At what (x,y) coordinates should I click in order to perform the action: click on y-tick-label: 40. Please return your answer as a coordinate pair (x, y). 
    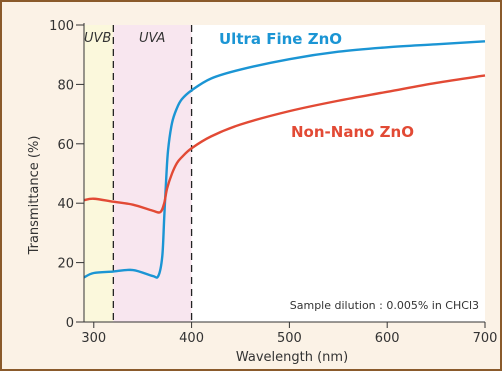
    Looking at the image, I should click on (65, 204).